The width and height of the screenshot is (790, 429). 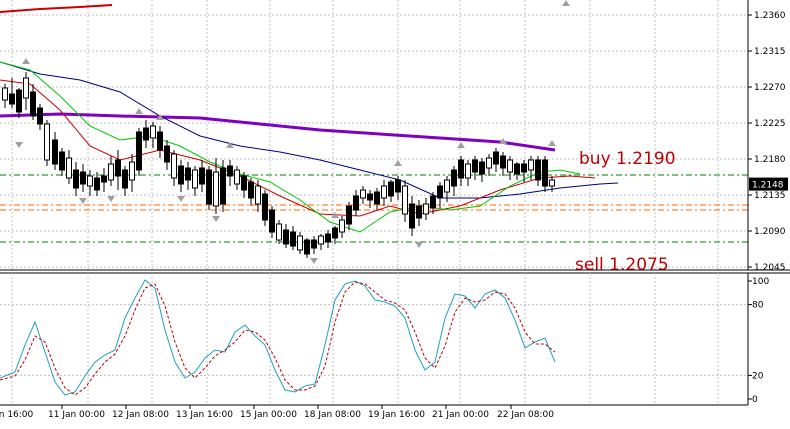 What do you see at coordinates (770, 16) in the screenshot?
I see `price-tick-label: 1.2360` at bounding box center [770, 16].